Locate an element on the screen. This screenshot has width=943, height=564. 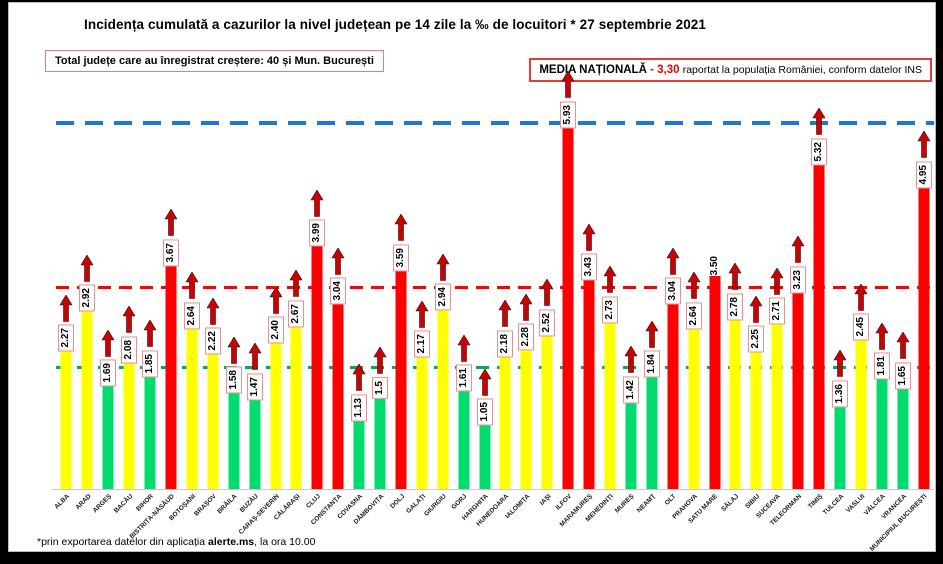
bar-covasna is located at coordinates (359, 454).